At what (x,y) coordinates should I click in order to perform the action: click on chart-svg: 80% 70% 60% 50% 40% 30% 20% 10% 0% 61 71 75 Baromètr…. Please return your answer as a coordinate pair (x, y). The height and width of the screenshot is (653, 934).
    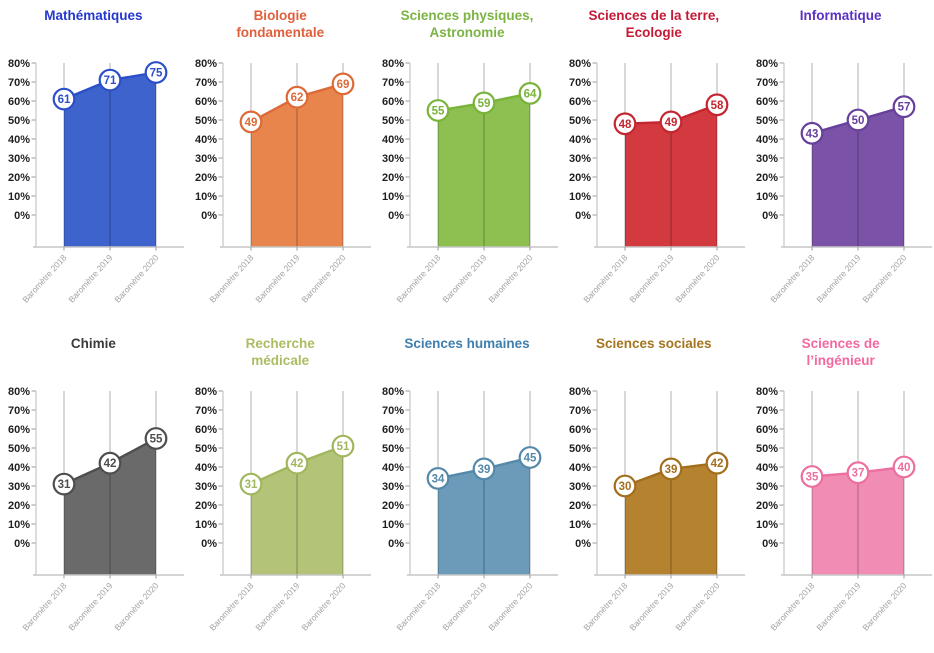
    Looking at the image, I should click on (96, 181).